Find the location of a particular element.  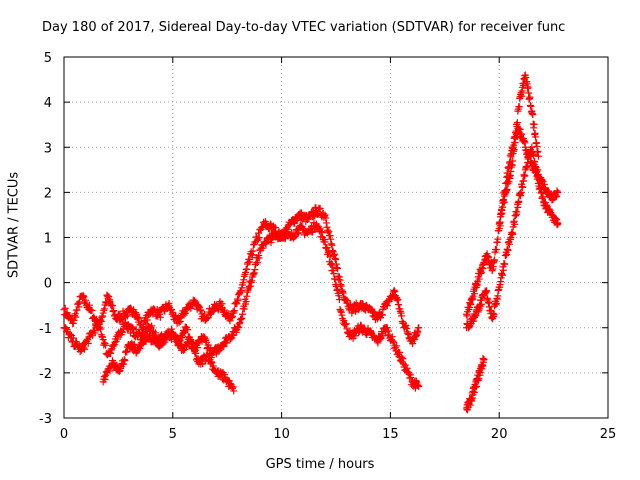

y-tick-label: -3 is located at coordinates (45, 419).